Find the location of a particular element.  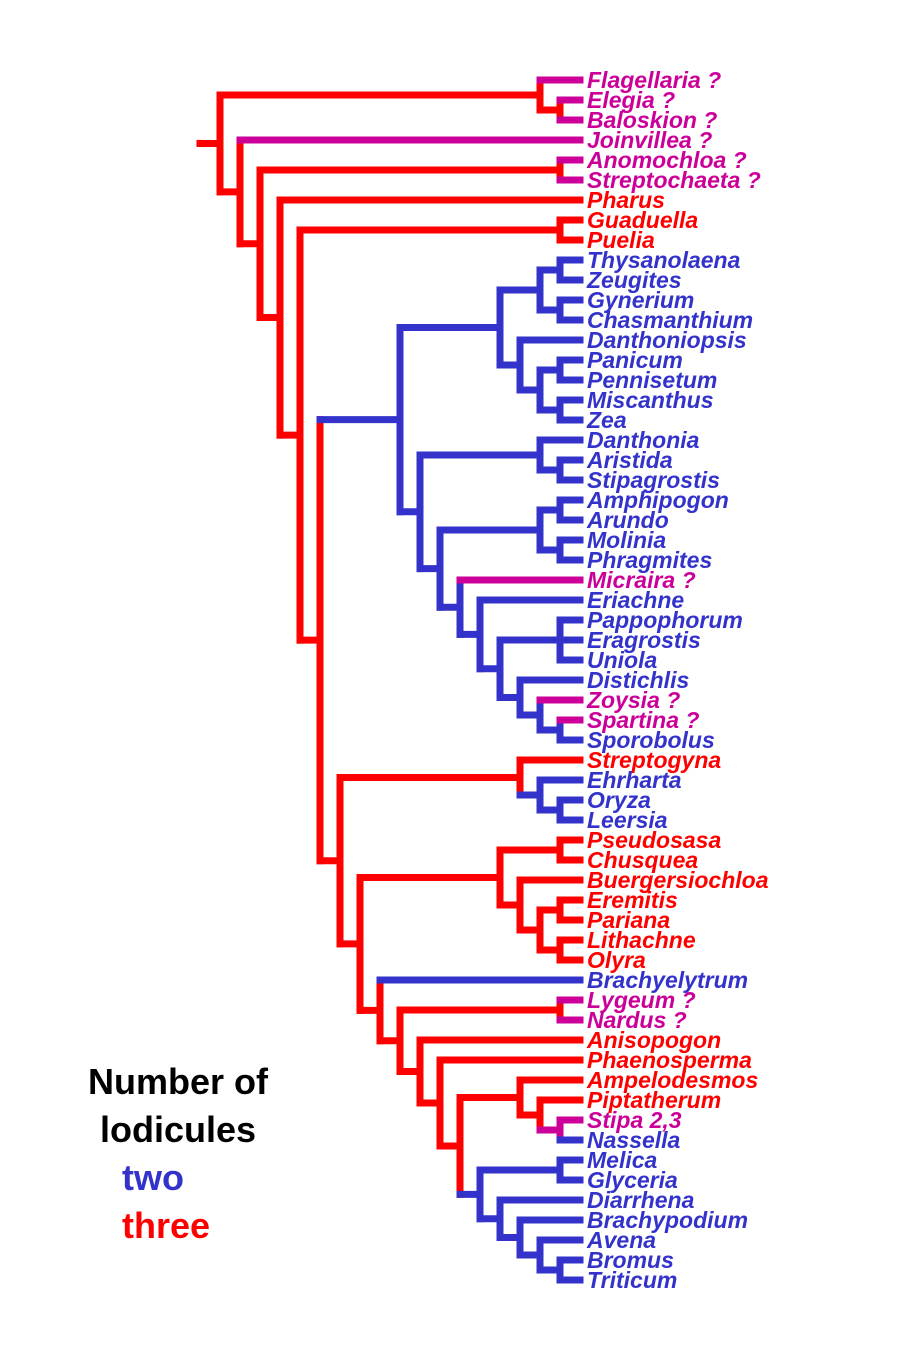

taxon-label: Panicum is located at coordinates (635, 360).